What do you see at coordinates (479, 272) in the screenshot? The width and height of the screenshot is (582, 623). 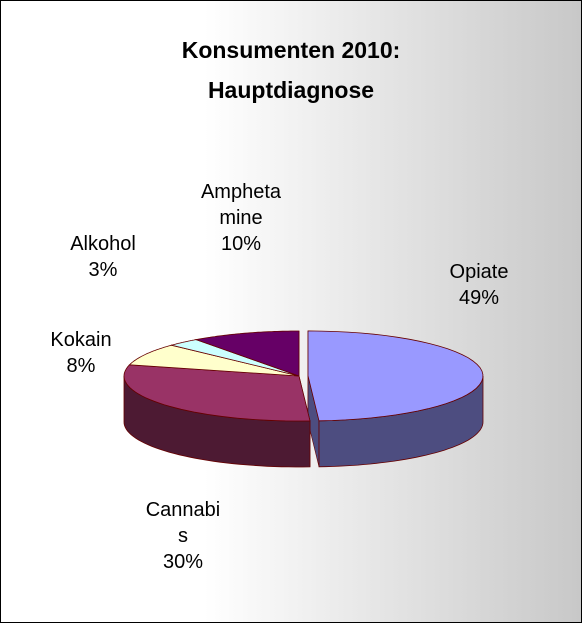 I see `category-label: Opiate` at bounding box center [479, 272].